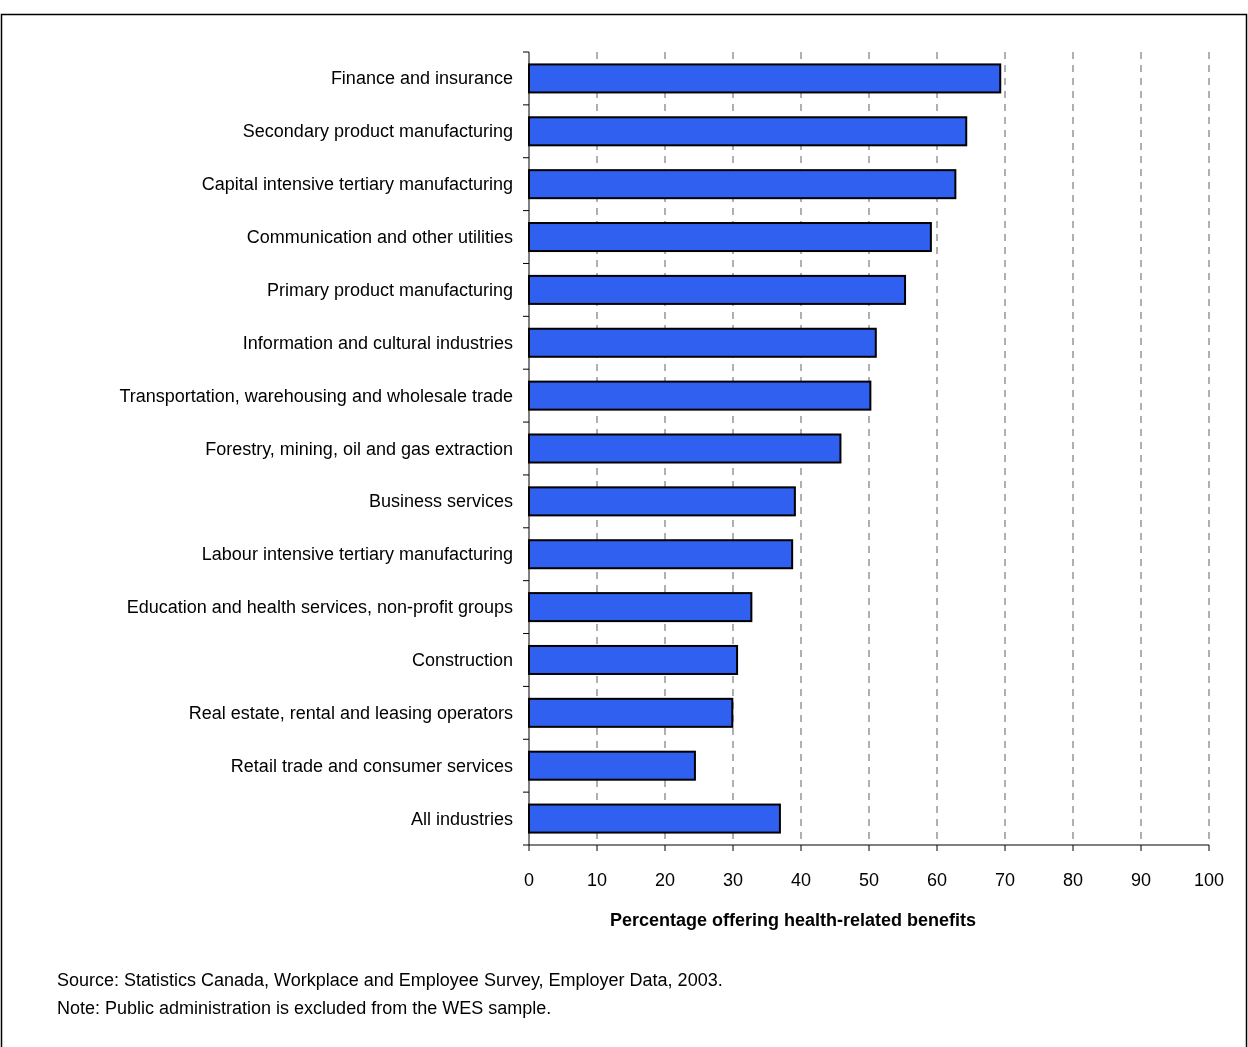 This screenshot has width=1248, height=1047. I want to click on y-tick-label: Construction, so click(462, 659).